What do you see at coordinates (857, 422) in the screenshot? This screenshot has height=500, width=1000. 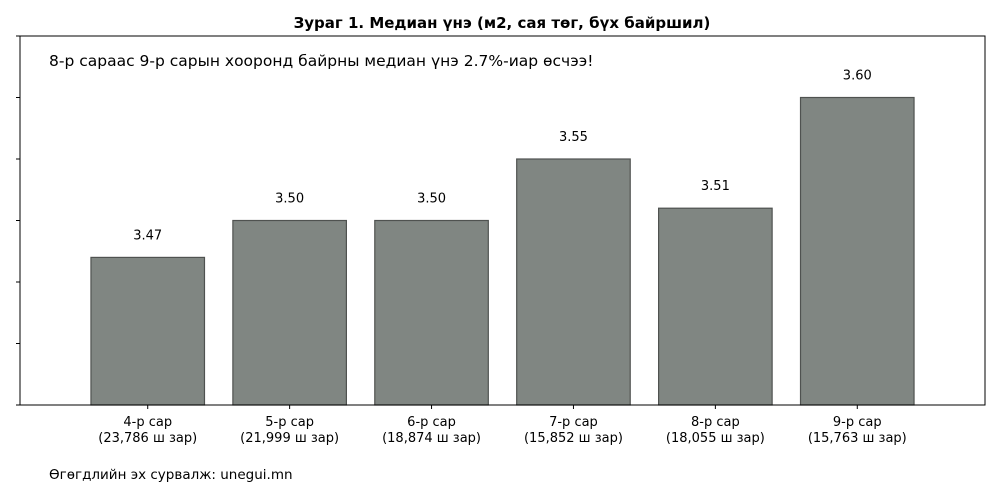 I see `x-tick-label-month: 9-р сар` at bounding box center [857, 422].